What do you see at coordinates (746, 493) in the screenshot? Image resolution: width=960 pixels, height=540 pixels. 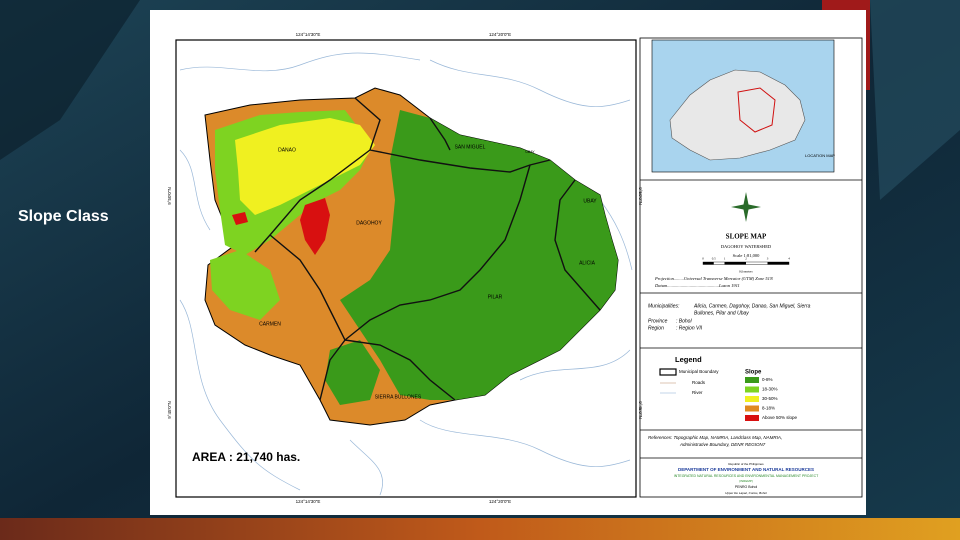 I see `address: Upper De Lapaz, Cortes, Bohol` at bounding box center [746, 493].